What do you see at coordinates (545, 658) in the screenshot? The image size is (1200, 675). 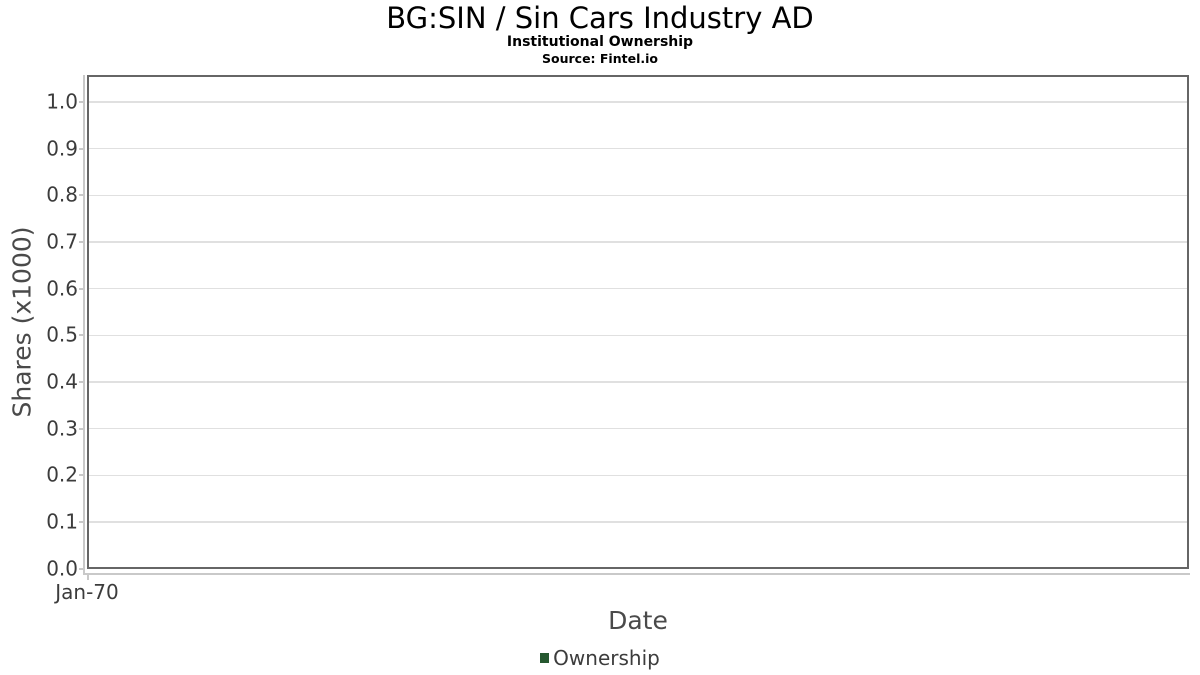 I see `legend-marker-ownership` at bounding box center [545, 658].